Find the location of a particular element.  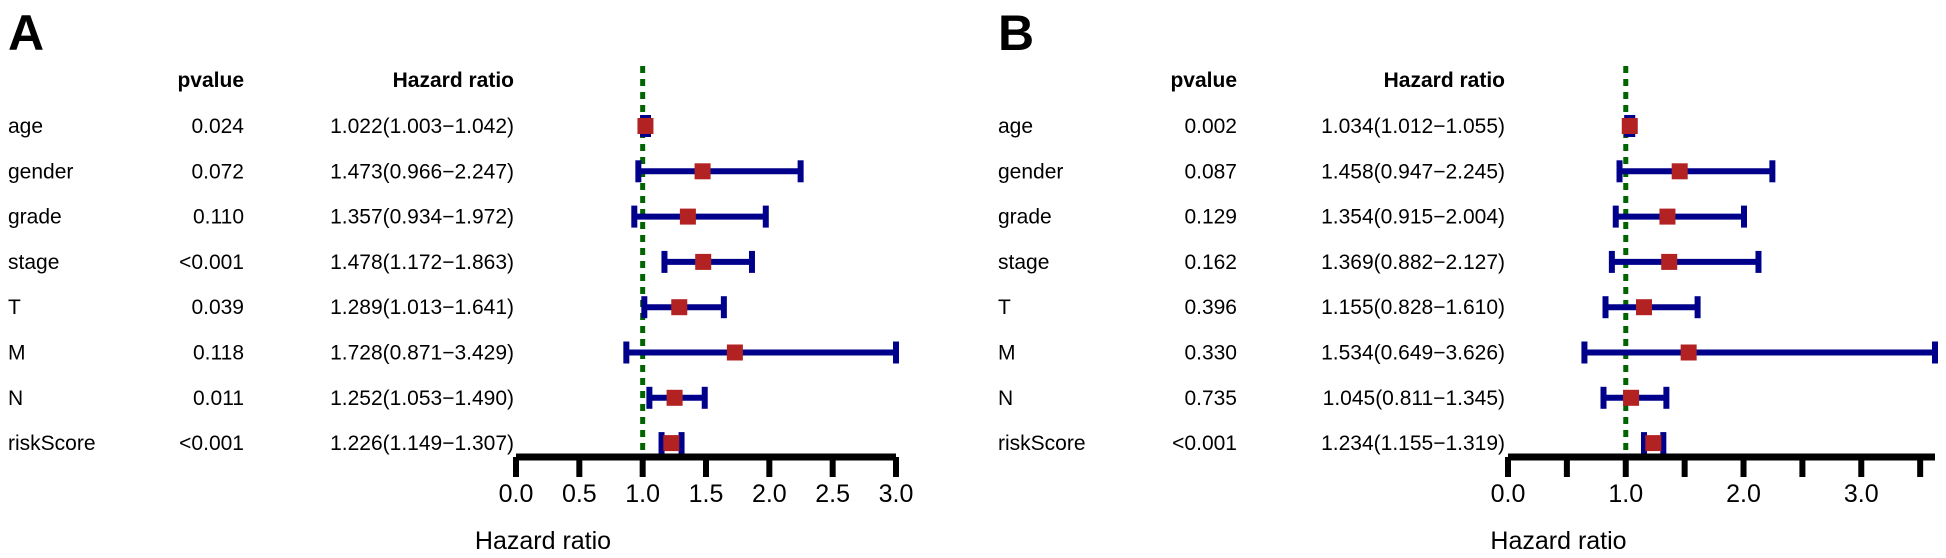

table-row-age: age 0.024 1.022(1.003−1.042) is located at coordinates (331, 126).